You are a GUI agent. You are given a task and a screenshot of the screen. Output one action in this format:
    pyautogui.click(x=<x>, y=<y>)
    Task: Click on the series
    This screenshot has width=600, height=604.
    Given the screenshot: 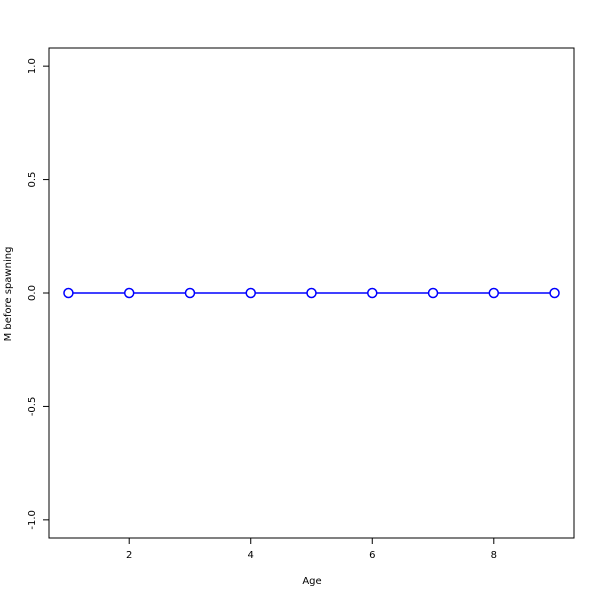 What is the action you would take?
    pyautogui.click(x=311, y=293)
    